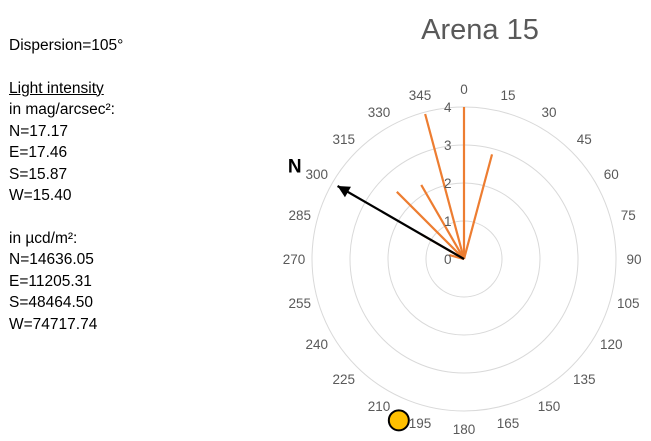 Image resolution: width=651 pixels, height=441 pixels. What do you see at coordinates (379, 112) in the screenshot?
I see `angle-tick-330: 330` at bounding box center [379, 112].